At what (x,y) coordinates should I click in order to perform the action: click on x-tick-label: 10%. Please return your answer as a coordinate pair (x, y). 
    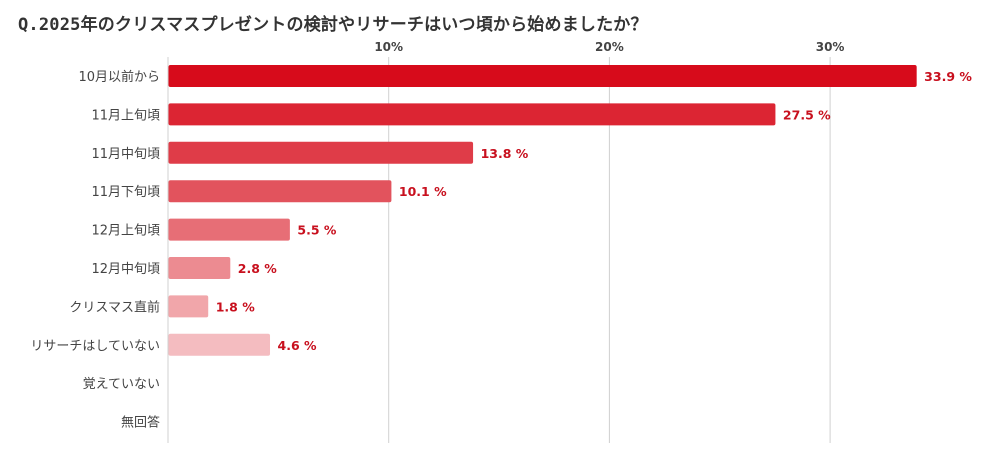
    Looking at the image, I should click on (388, 47).